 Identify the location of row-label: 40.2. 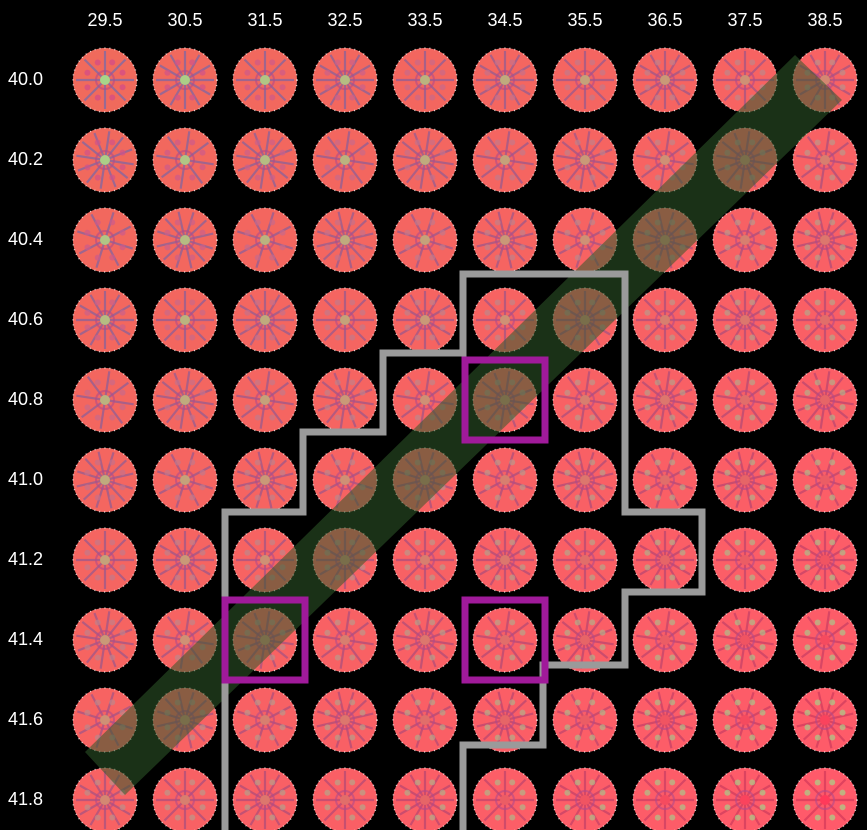
(26, 159).